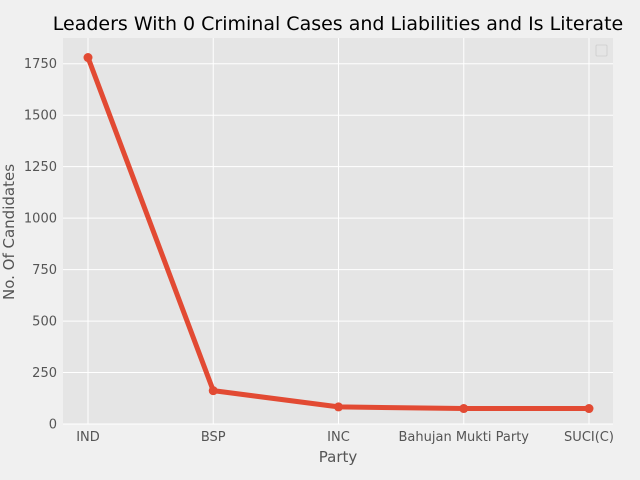 This screenshot has height=480, width=640. I want to click on x-tick-labels: IND BSP INC Bahujan Mukti Party SUCI(C), so click(345, 437).